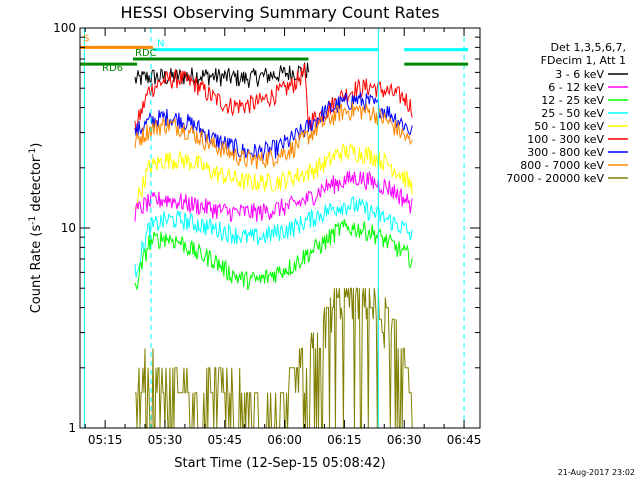 This screenshot has width=640, height=480. Describe the element at coordinates (279, 463) in the screenshot. I see `x-axis-label: Start Time (12-Sep-15 05:08:42)` at that location.